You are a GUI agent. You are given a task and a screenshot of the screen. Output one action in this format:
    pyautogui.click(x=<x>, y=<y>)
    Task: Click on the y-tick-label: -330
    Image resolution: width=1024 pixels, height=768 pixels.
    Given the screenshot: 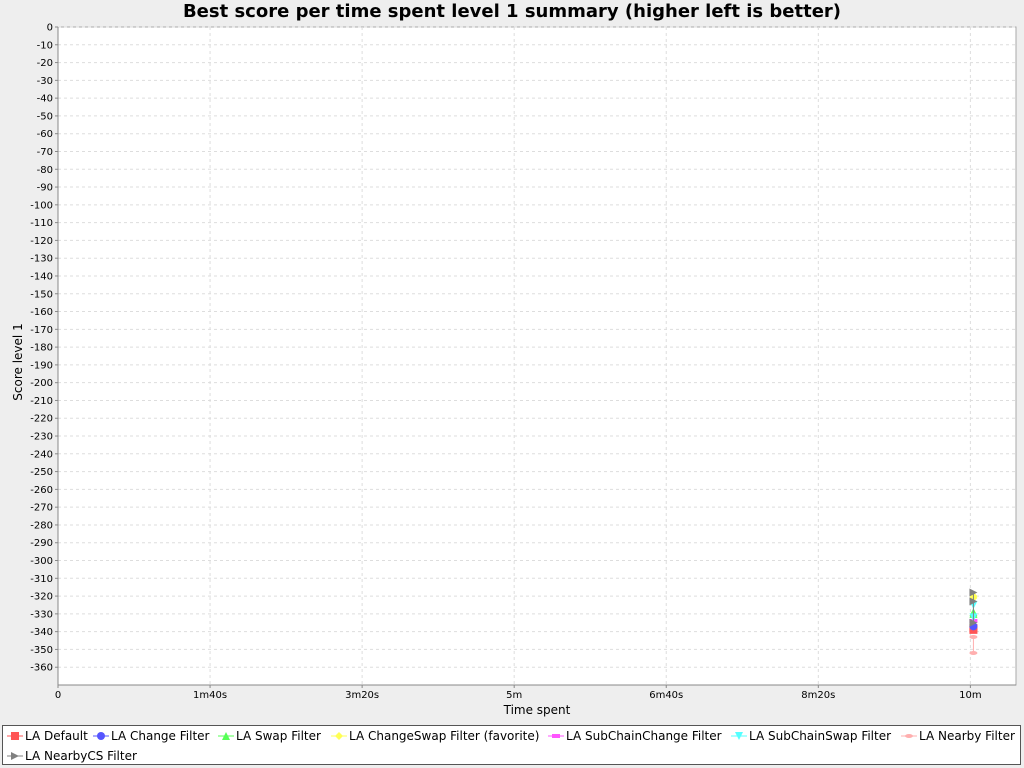 What is the action you would take?
    pyautogui.click(x=41, y=614)
    